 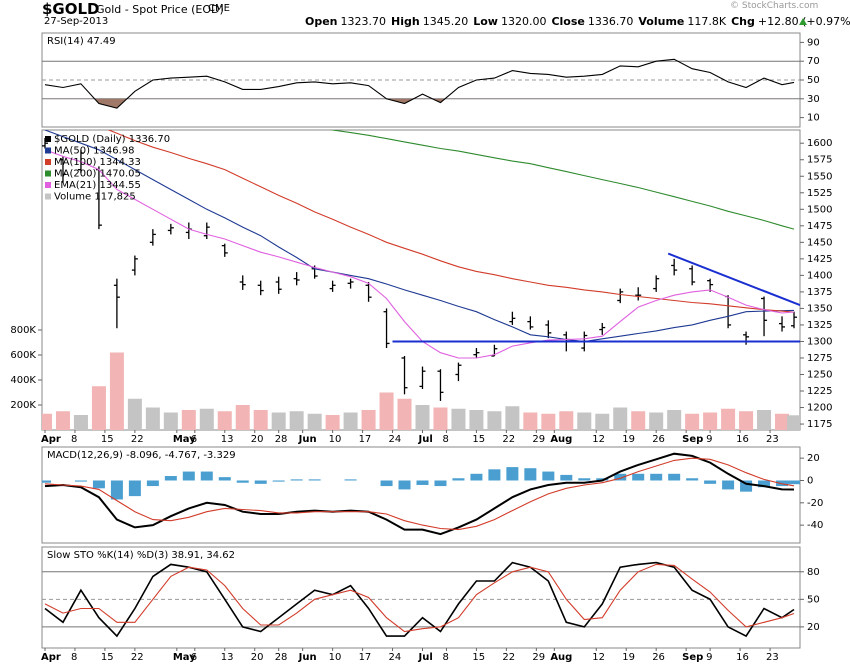 What do you see at coordinates (819, 209) in the screenshot?
I see `y-tick-label: 1500` at bounding box center [819, 209].